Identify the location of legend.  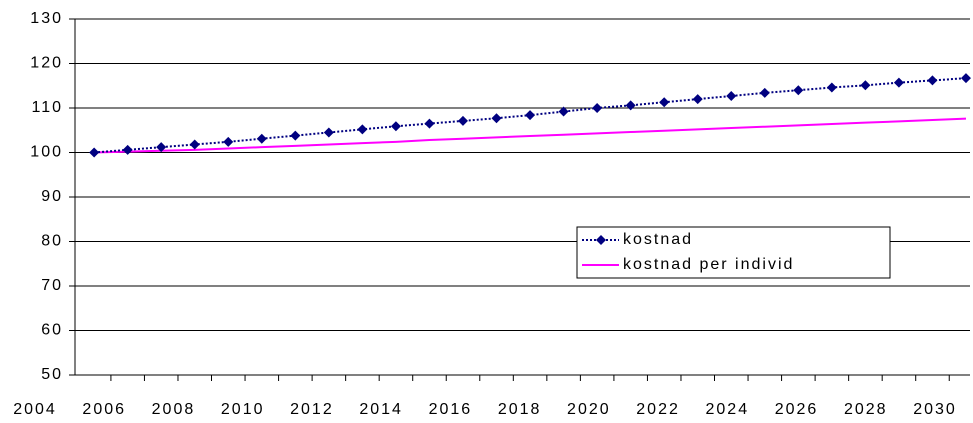
(733, 252).